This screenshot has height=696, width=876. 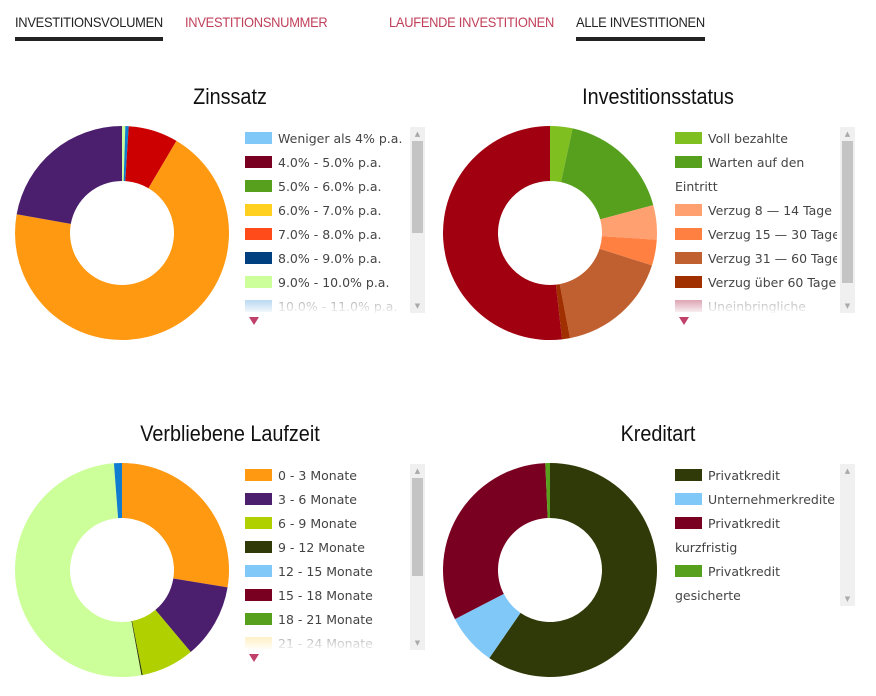 What do you see at coordinates (696, 186) in the screenshot?
I see `legend-label-continued: Eintritt` at bounding box center [696, 186].